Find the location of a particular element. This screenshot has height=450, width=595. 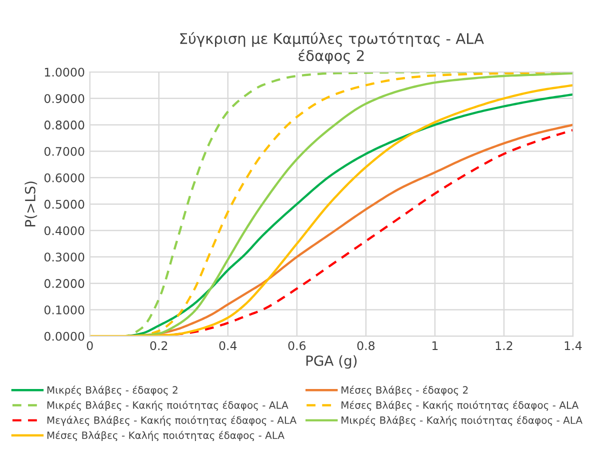

legend-label: Μικρές Βλάβες - έδαφος 2 is located at coordinates (112, 391).